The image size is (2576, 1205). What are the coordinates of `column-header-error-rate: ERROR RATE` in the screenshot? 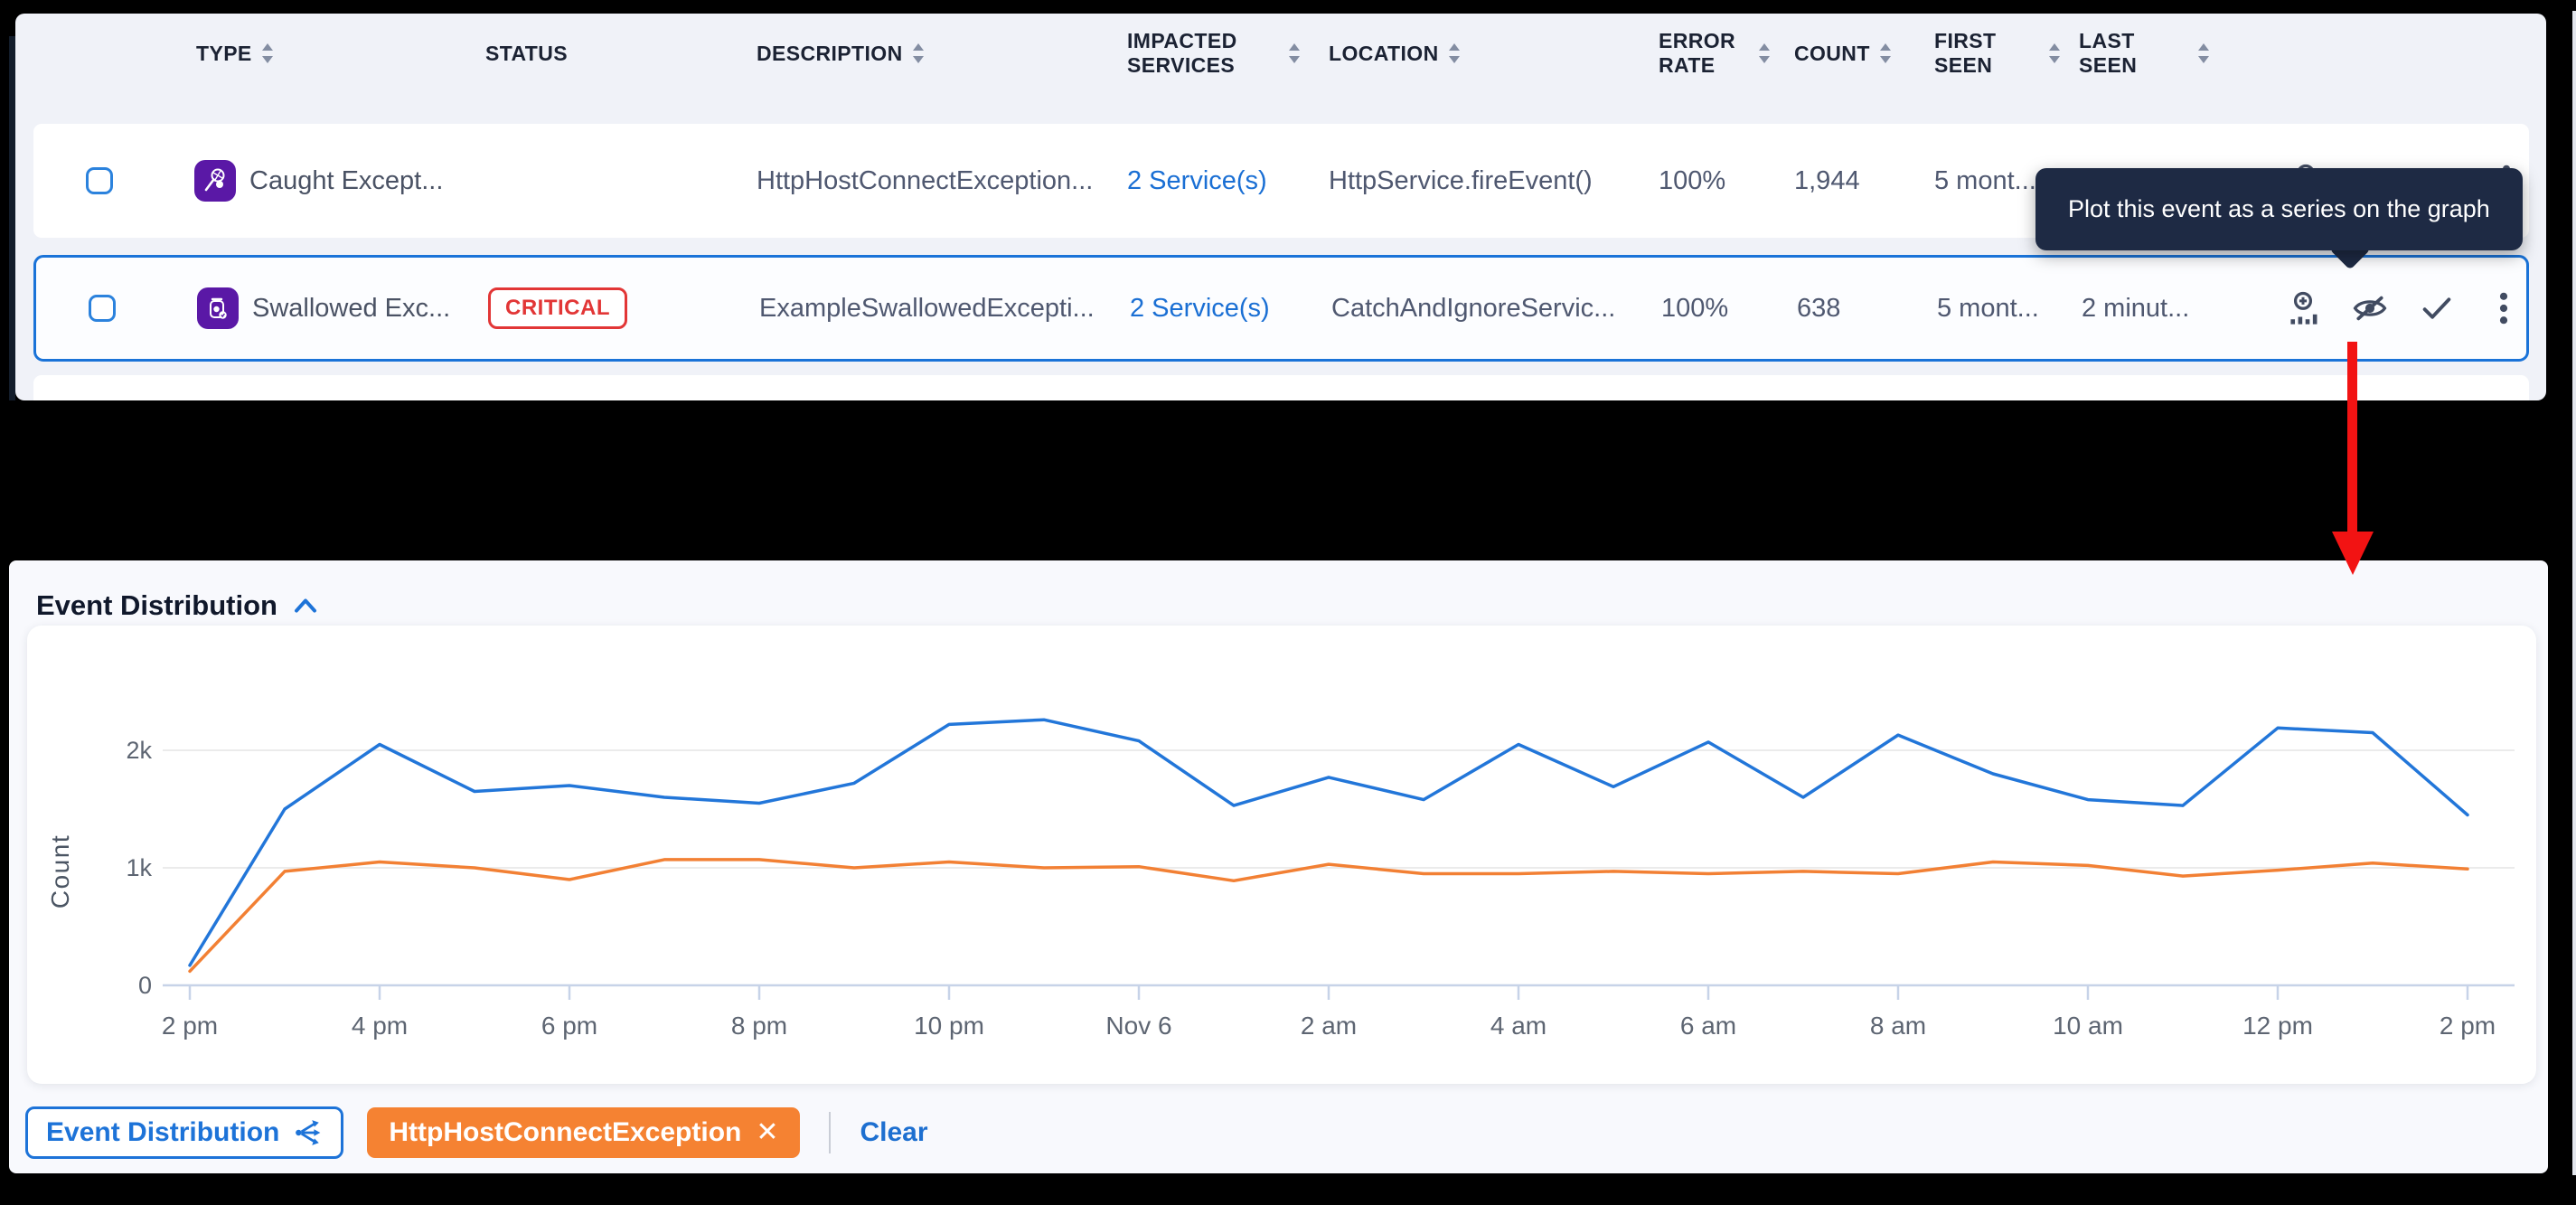 It's located at (1709, 53).